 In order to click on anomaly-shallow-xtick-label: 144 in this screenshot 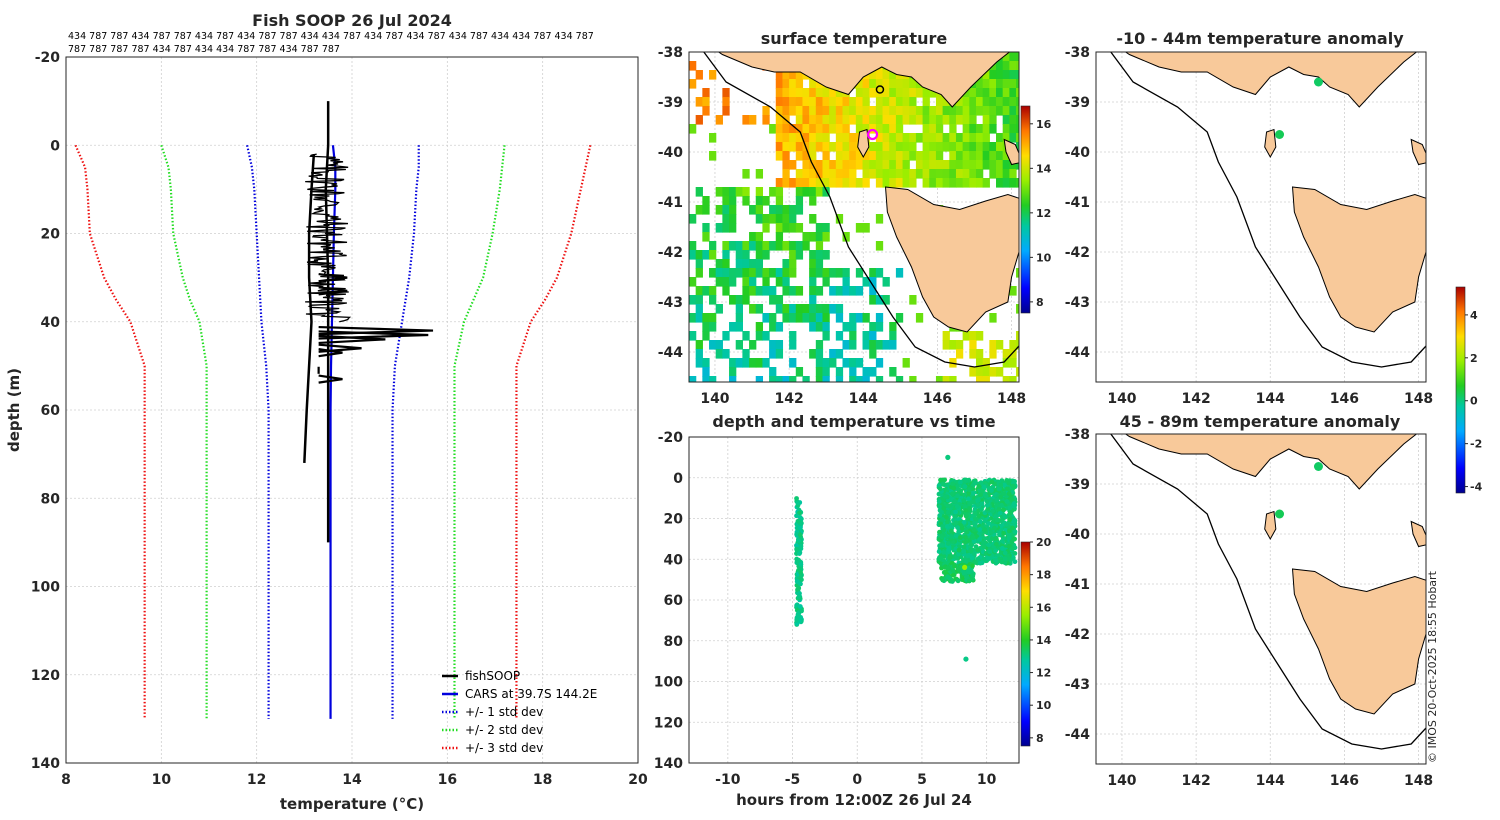, I will do `click(1270, 399)`.